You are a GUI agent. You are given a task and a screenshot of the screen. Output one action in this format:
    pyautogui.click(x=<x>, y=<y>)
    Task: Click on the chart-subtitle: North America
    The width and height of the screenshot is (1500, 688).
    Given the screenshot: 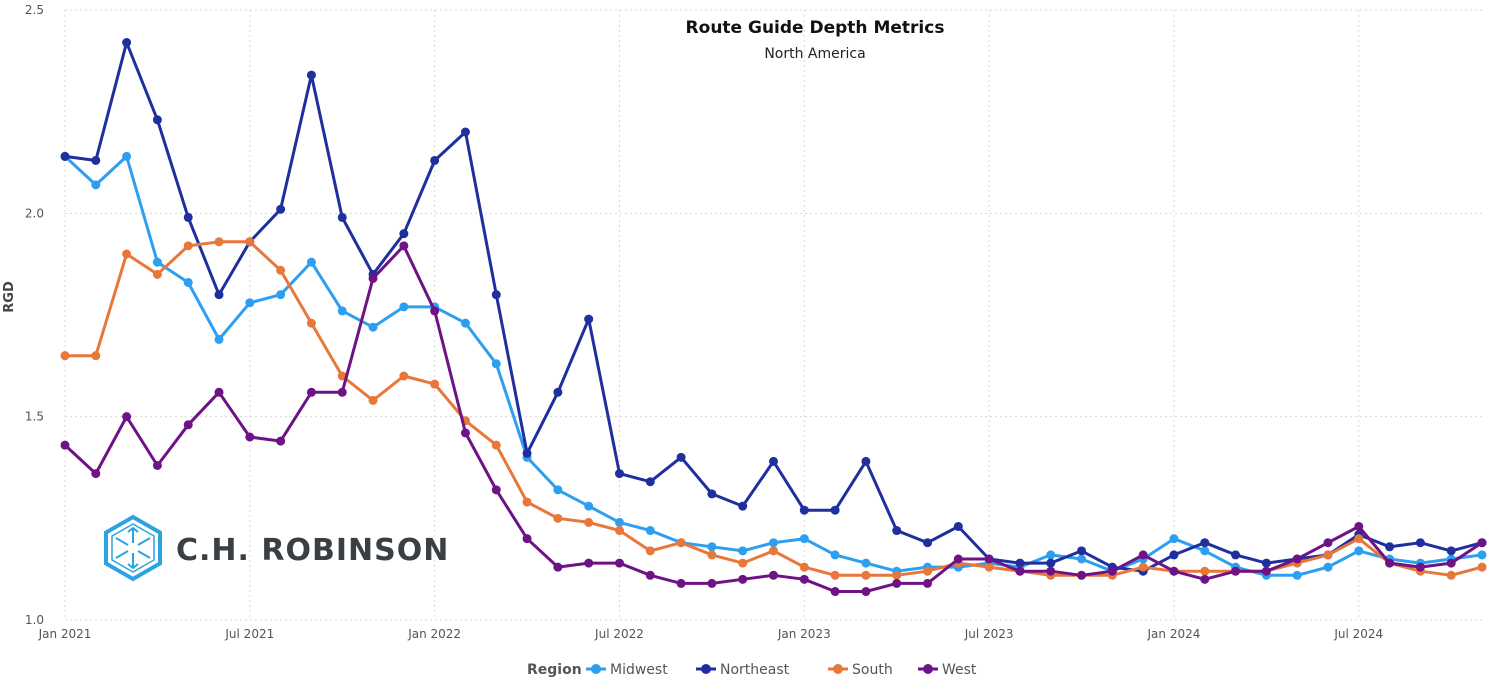 What is the action you would take?
    pyautogui.click(x=814, y=54)
    